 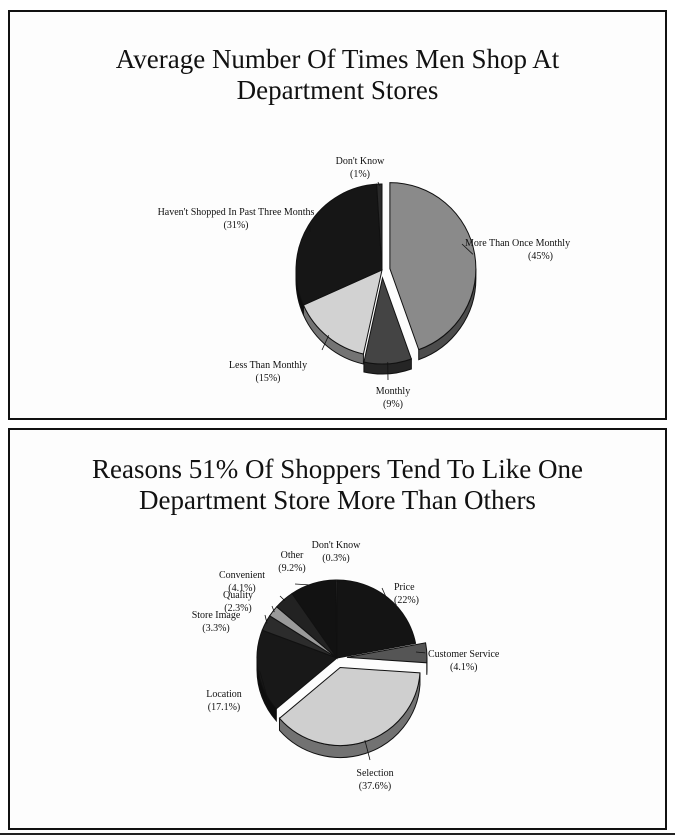 What do you see at coordinates (337, 500) in the screenshot?
I see `chart-title-line-2: Department Store More Than Others` at bounding box center [337, 500].